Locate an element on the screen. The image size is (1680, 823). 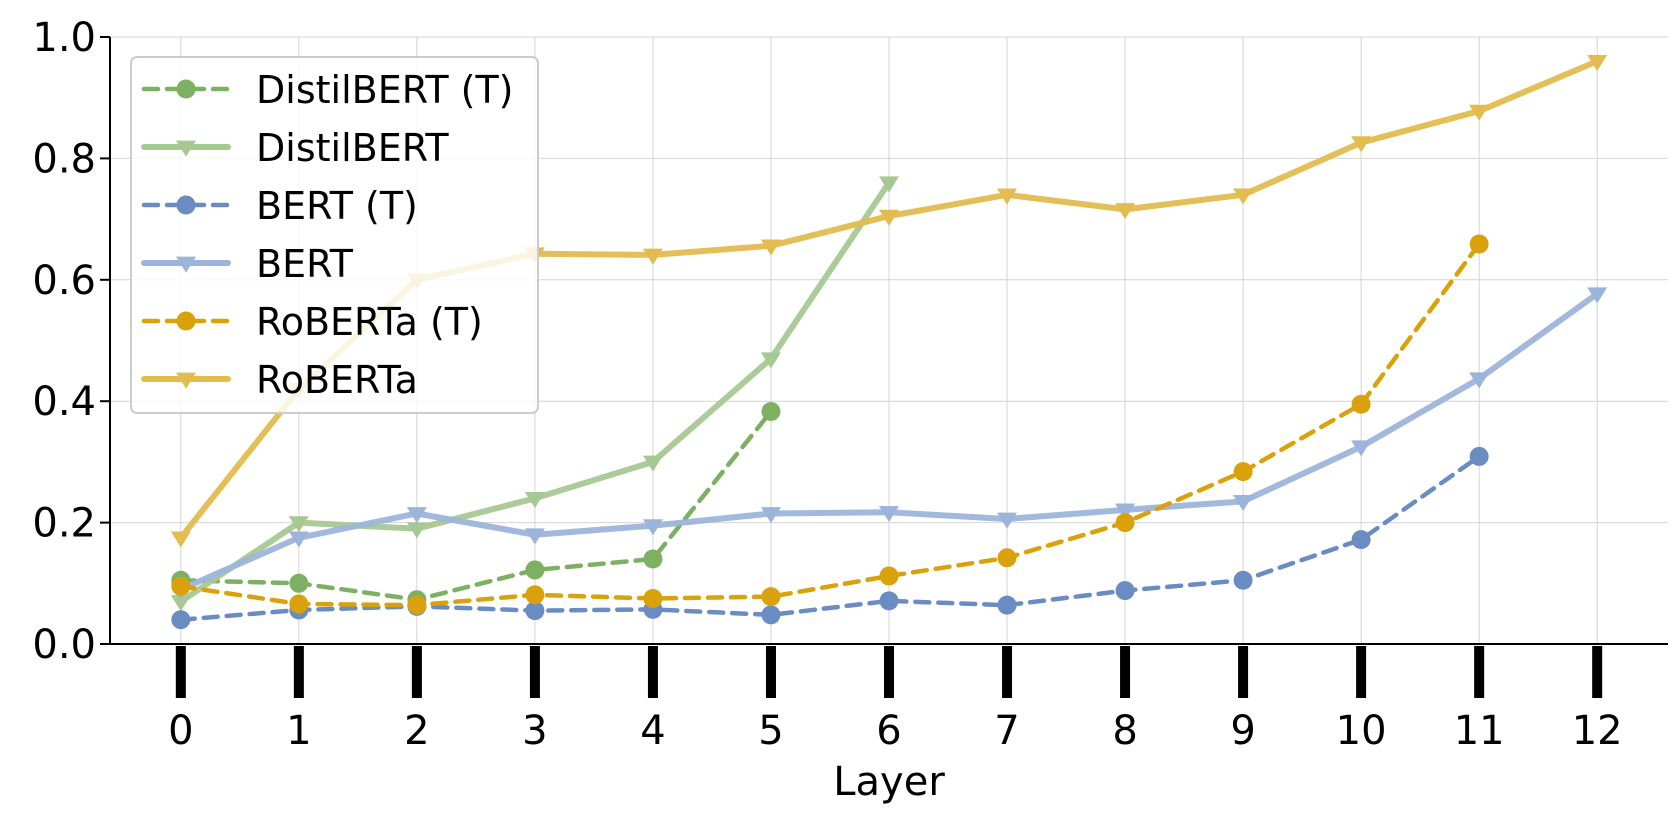
legend-label: BERT (T) is located at coordinates (337, 206).